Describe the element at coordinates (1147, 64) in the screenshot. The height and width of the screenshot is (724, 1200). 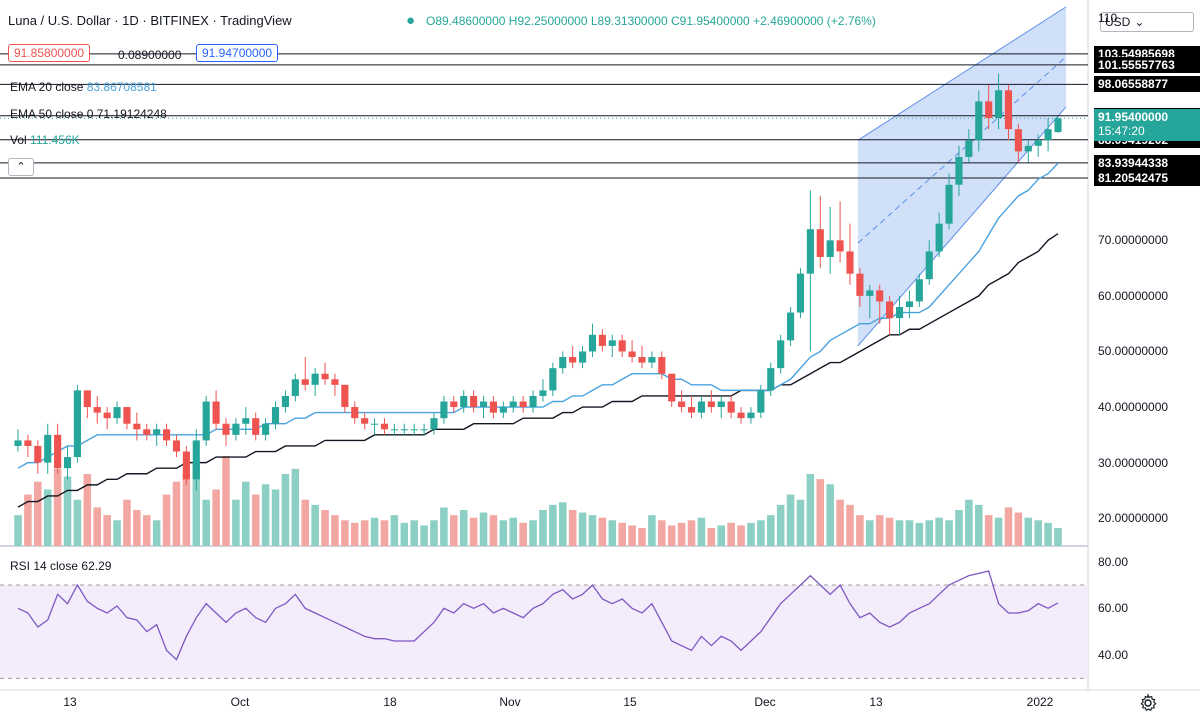
I see `price-level-tag: 101.55557763` at that location.